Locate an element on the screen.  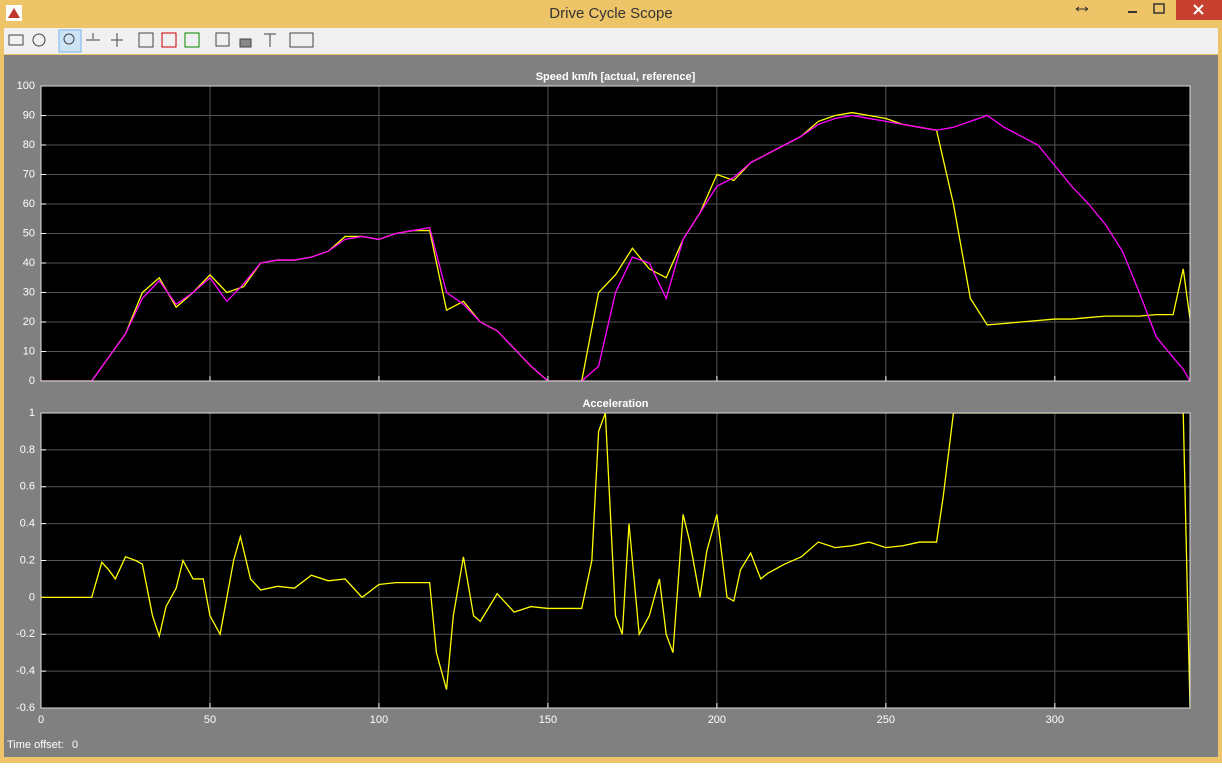
y-tick-label: 0.6 is located at coordinates (27, 487).